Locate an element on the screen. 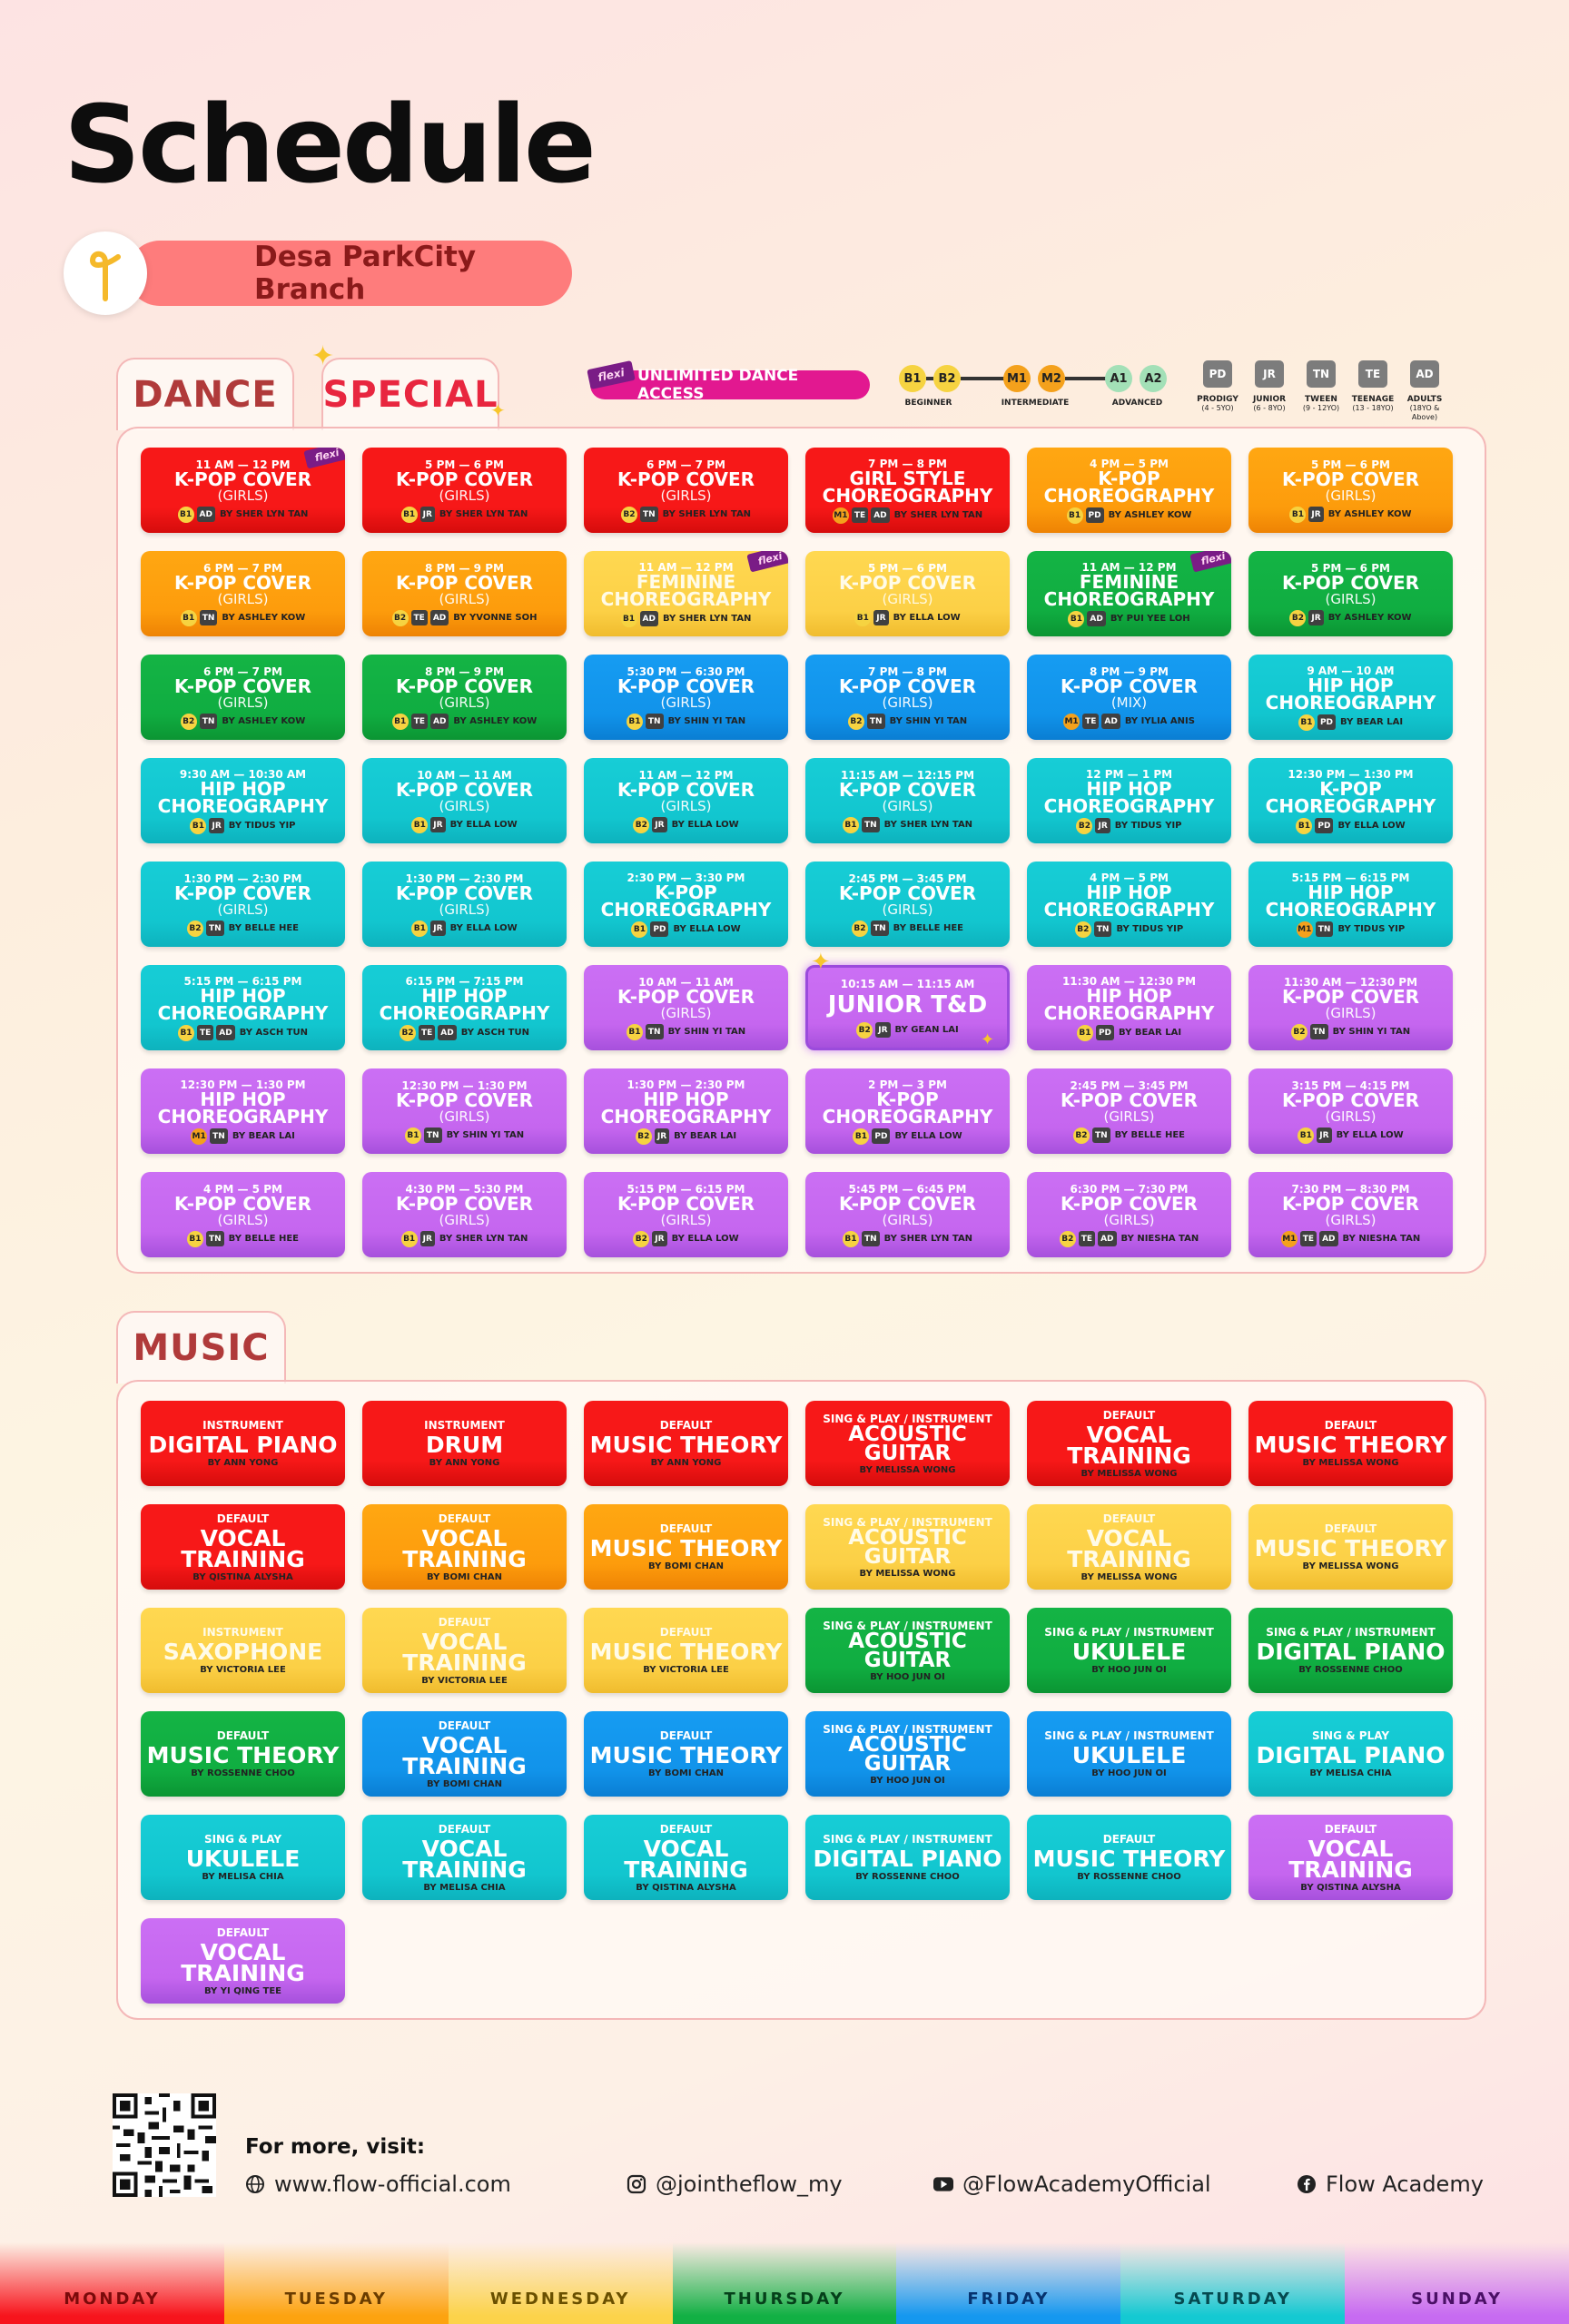 Image resolution: width=1569 pixels, height=2324 pixels. music-class-card: DEFAULT MUSIC THEORY BY ANN YONG is located at coordinates (686, 1443).